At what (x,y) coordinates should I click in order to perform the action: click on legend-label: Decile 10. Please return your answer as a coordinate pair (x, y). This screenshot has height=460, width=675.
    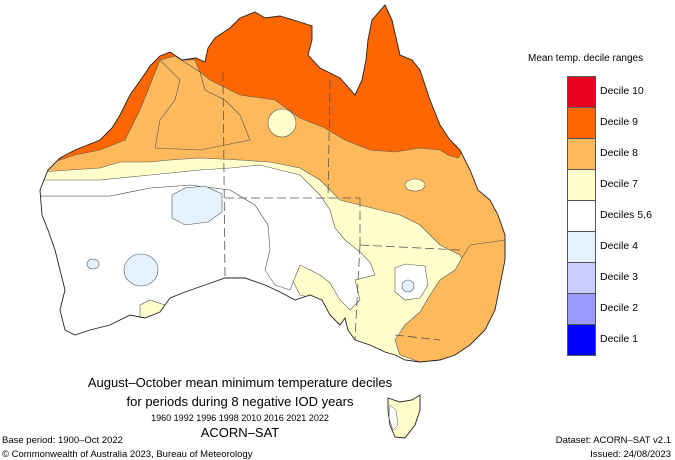
    Looking at the image, I should click on (622, 91).